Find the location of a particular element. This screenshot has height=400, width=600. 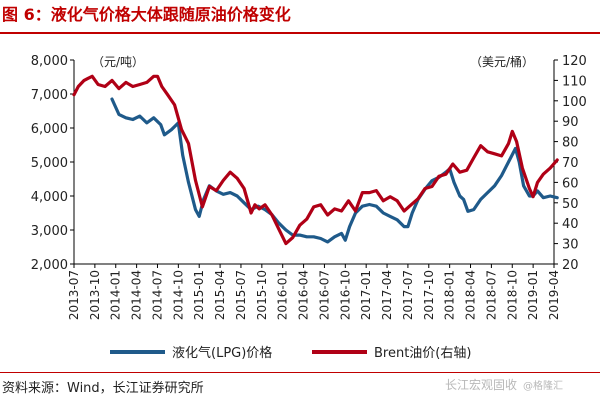

x-tick-label: 2018-10 is located at coordinates (512, 295).